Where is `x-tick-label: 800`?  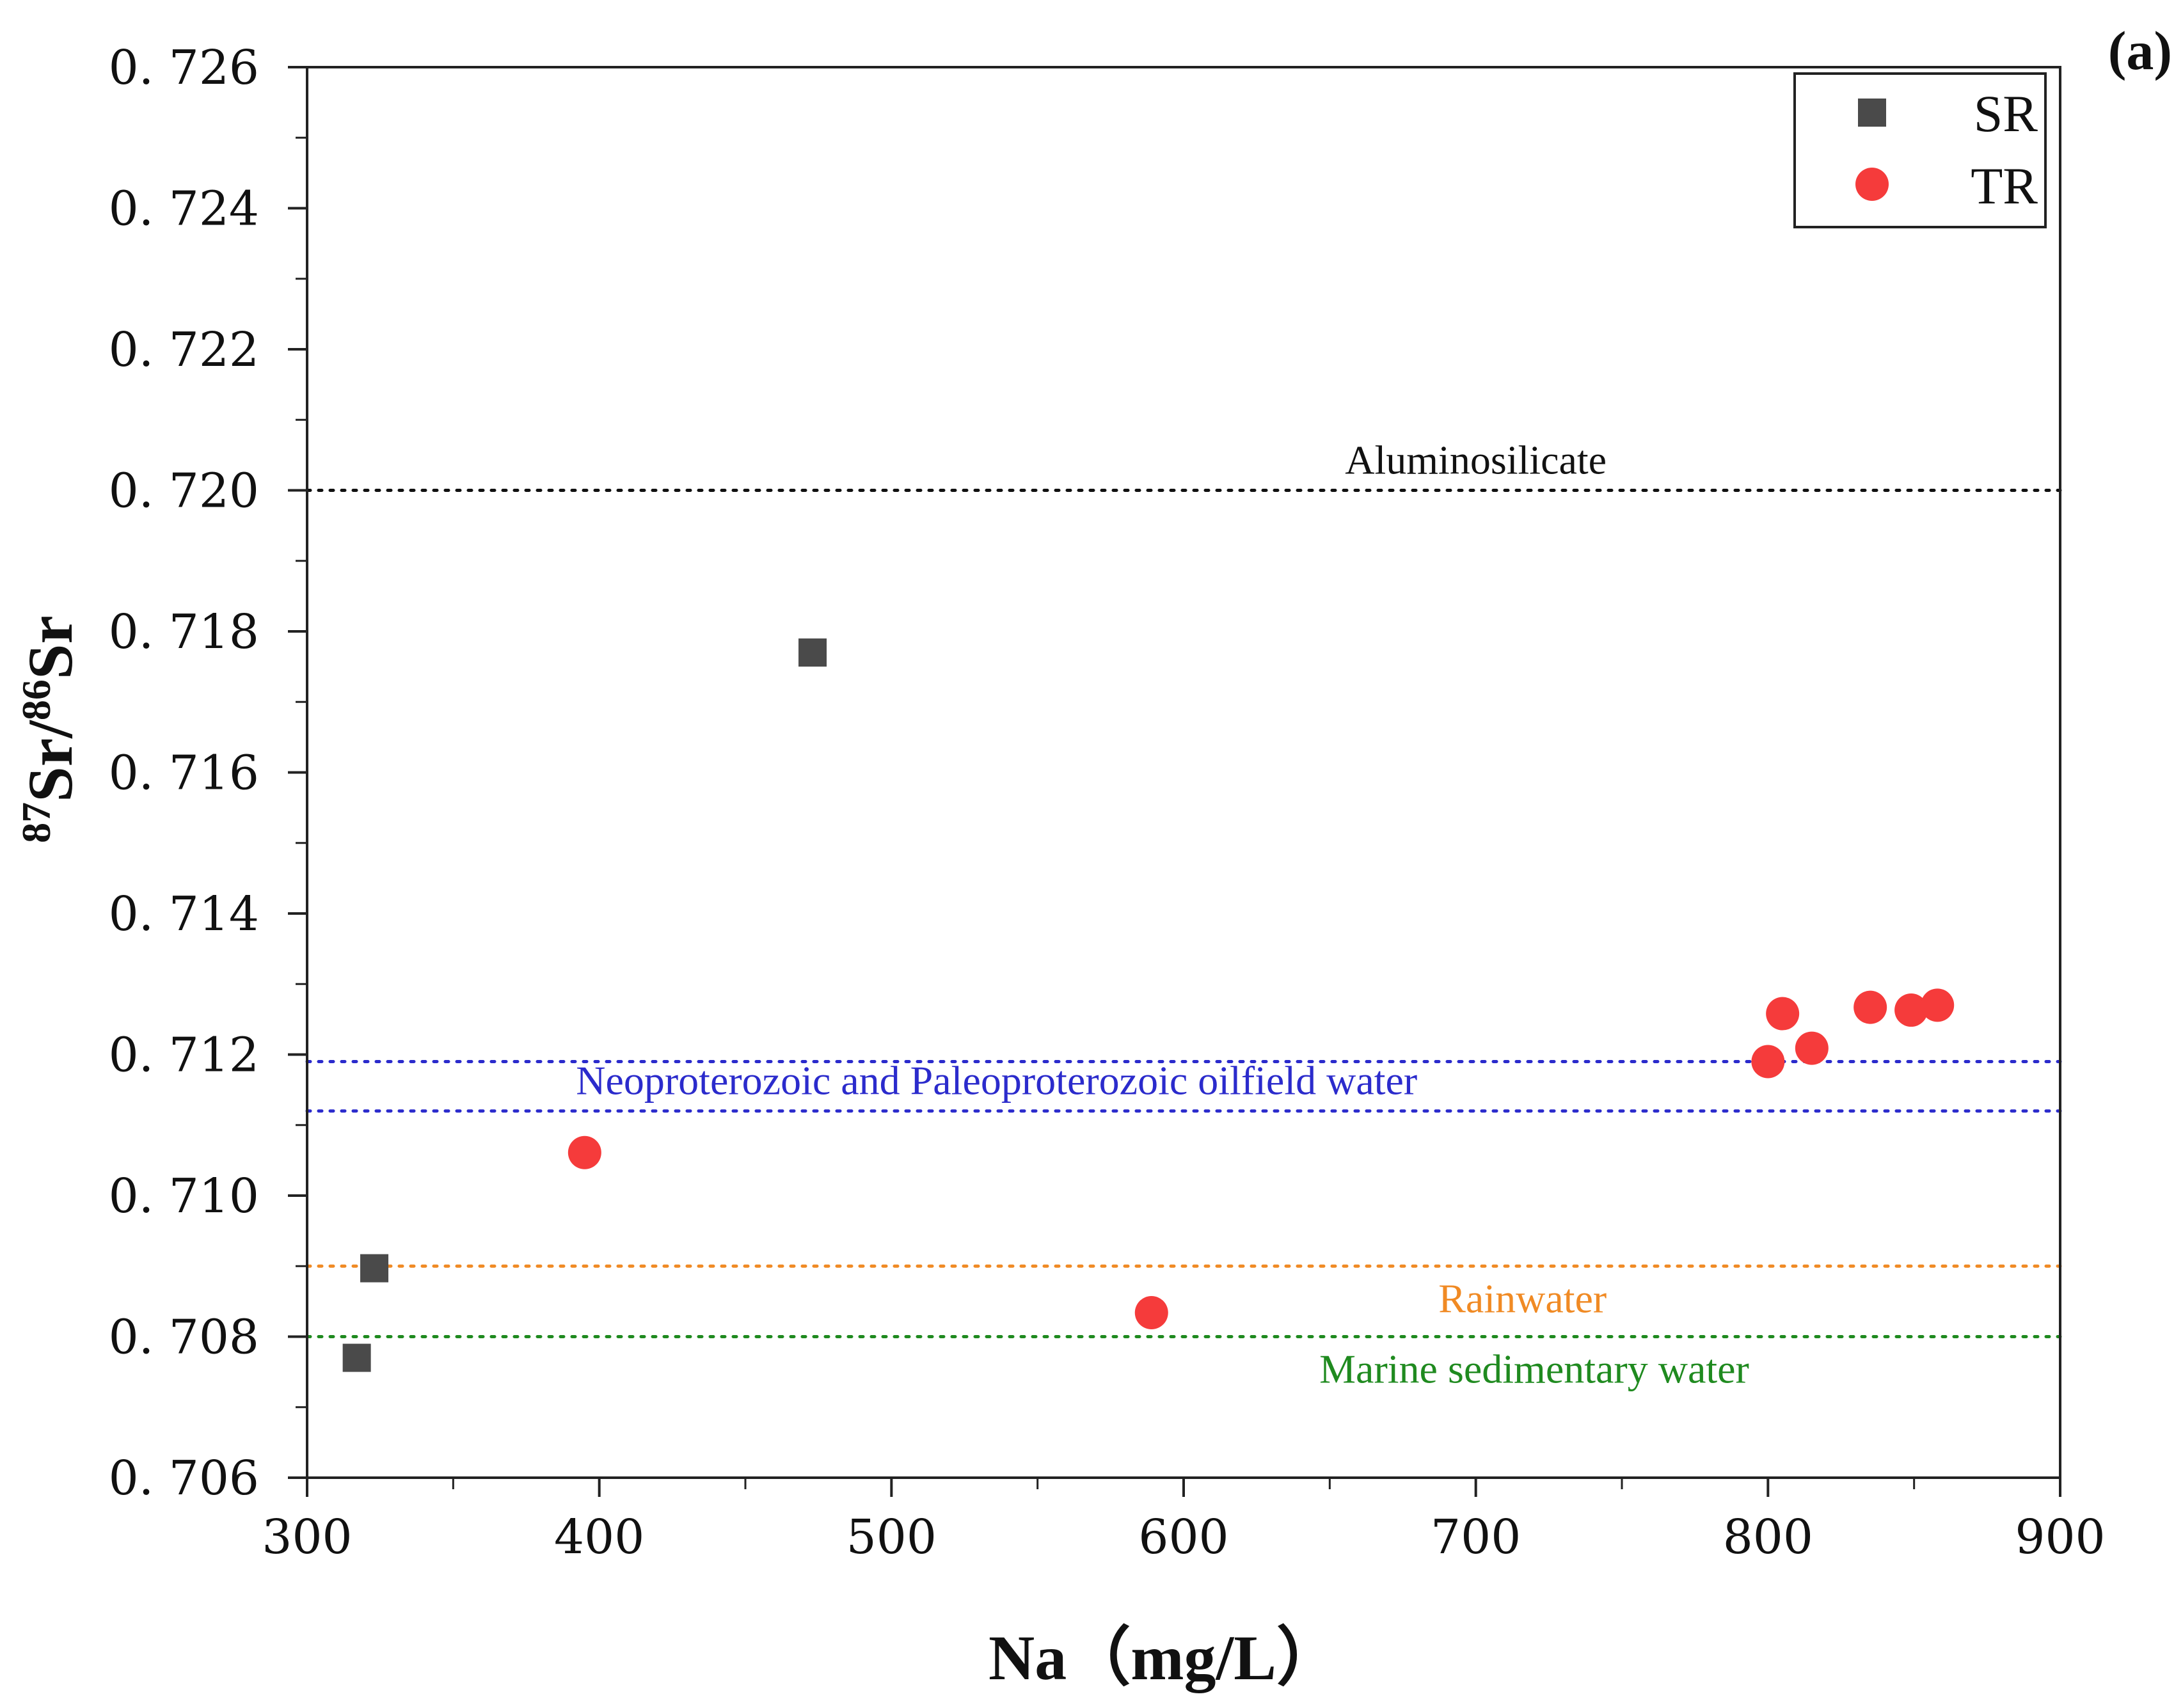 x-tick-label: 800 is located at coordinates (1768, 1537).